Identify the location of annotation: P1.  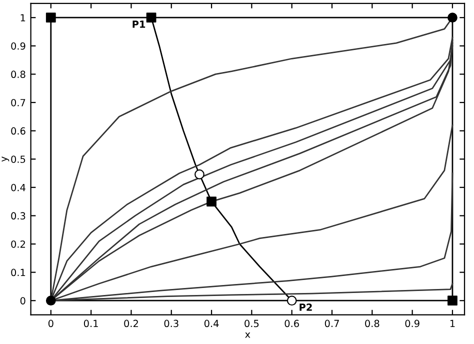
(139, 24).